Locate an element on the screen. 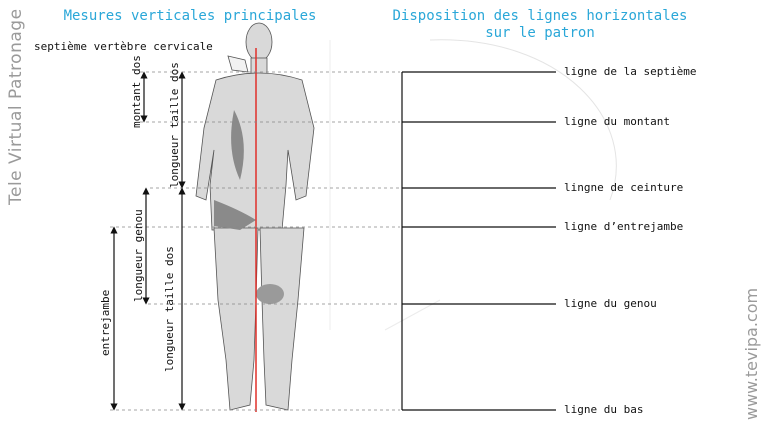 The image size is (768, 432). measure-arrows is located at coordinates (148, 241).